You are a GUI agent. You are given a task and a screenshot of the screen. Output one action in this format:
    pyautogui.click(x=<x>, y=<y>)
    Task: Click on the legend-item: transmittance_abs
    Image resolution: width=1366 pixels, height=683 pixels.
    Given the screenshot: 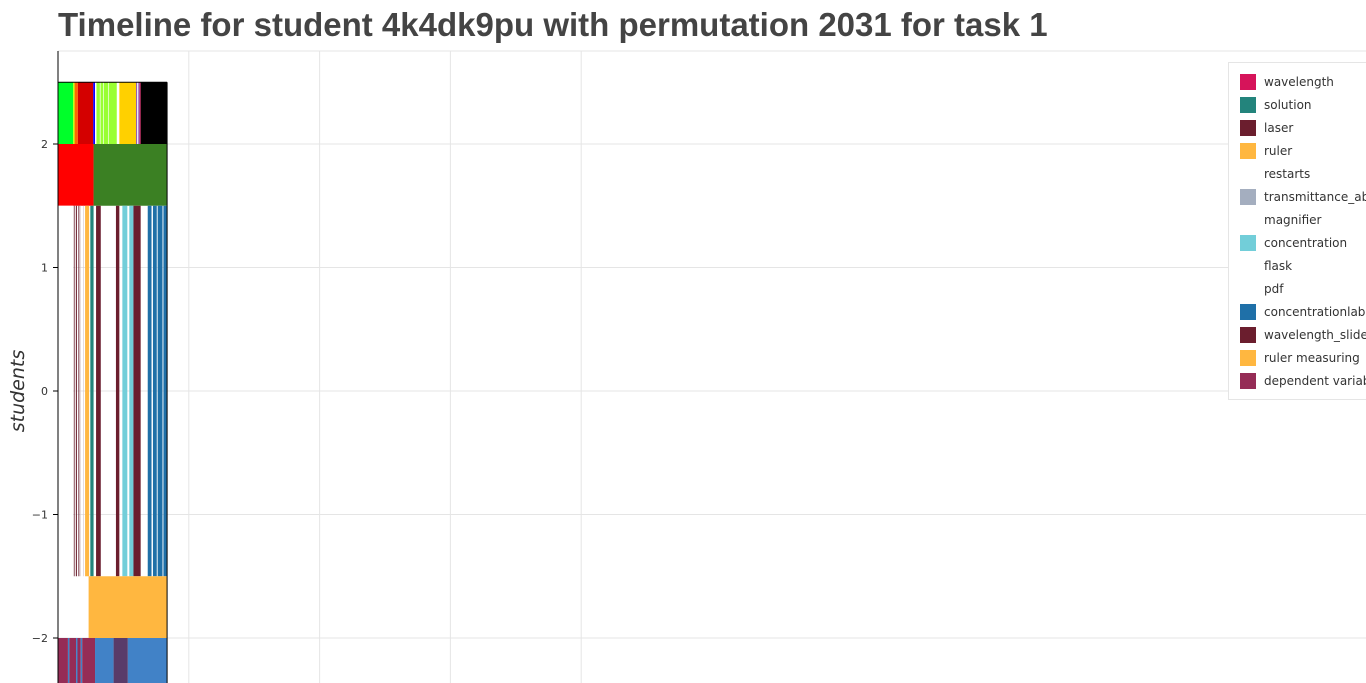 What is the action you would take?
    pyautogui.click(x=1303, y=197)
    